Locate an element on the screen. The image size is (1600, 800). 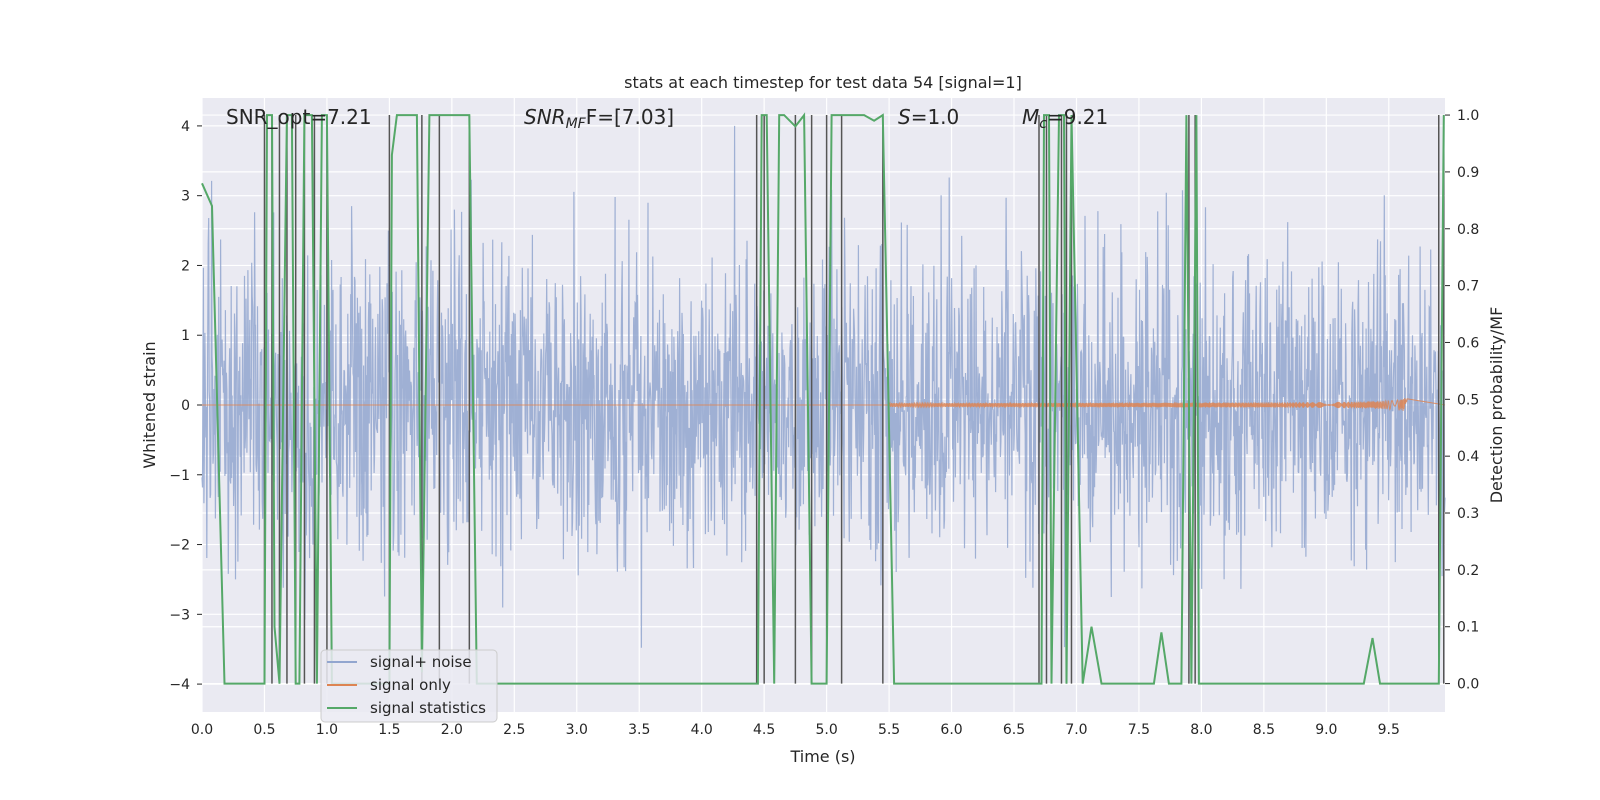
mc-value: =9.21 is located at coordinates (1077, 117).